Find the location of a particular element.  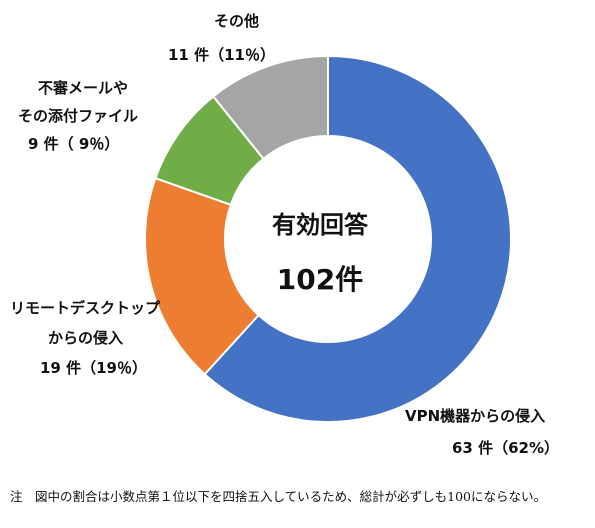

label-remote: リモートデスクトップ からの侵入 19 件（19％） is located at coordinates (85, 338).